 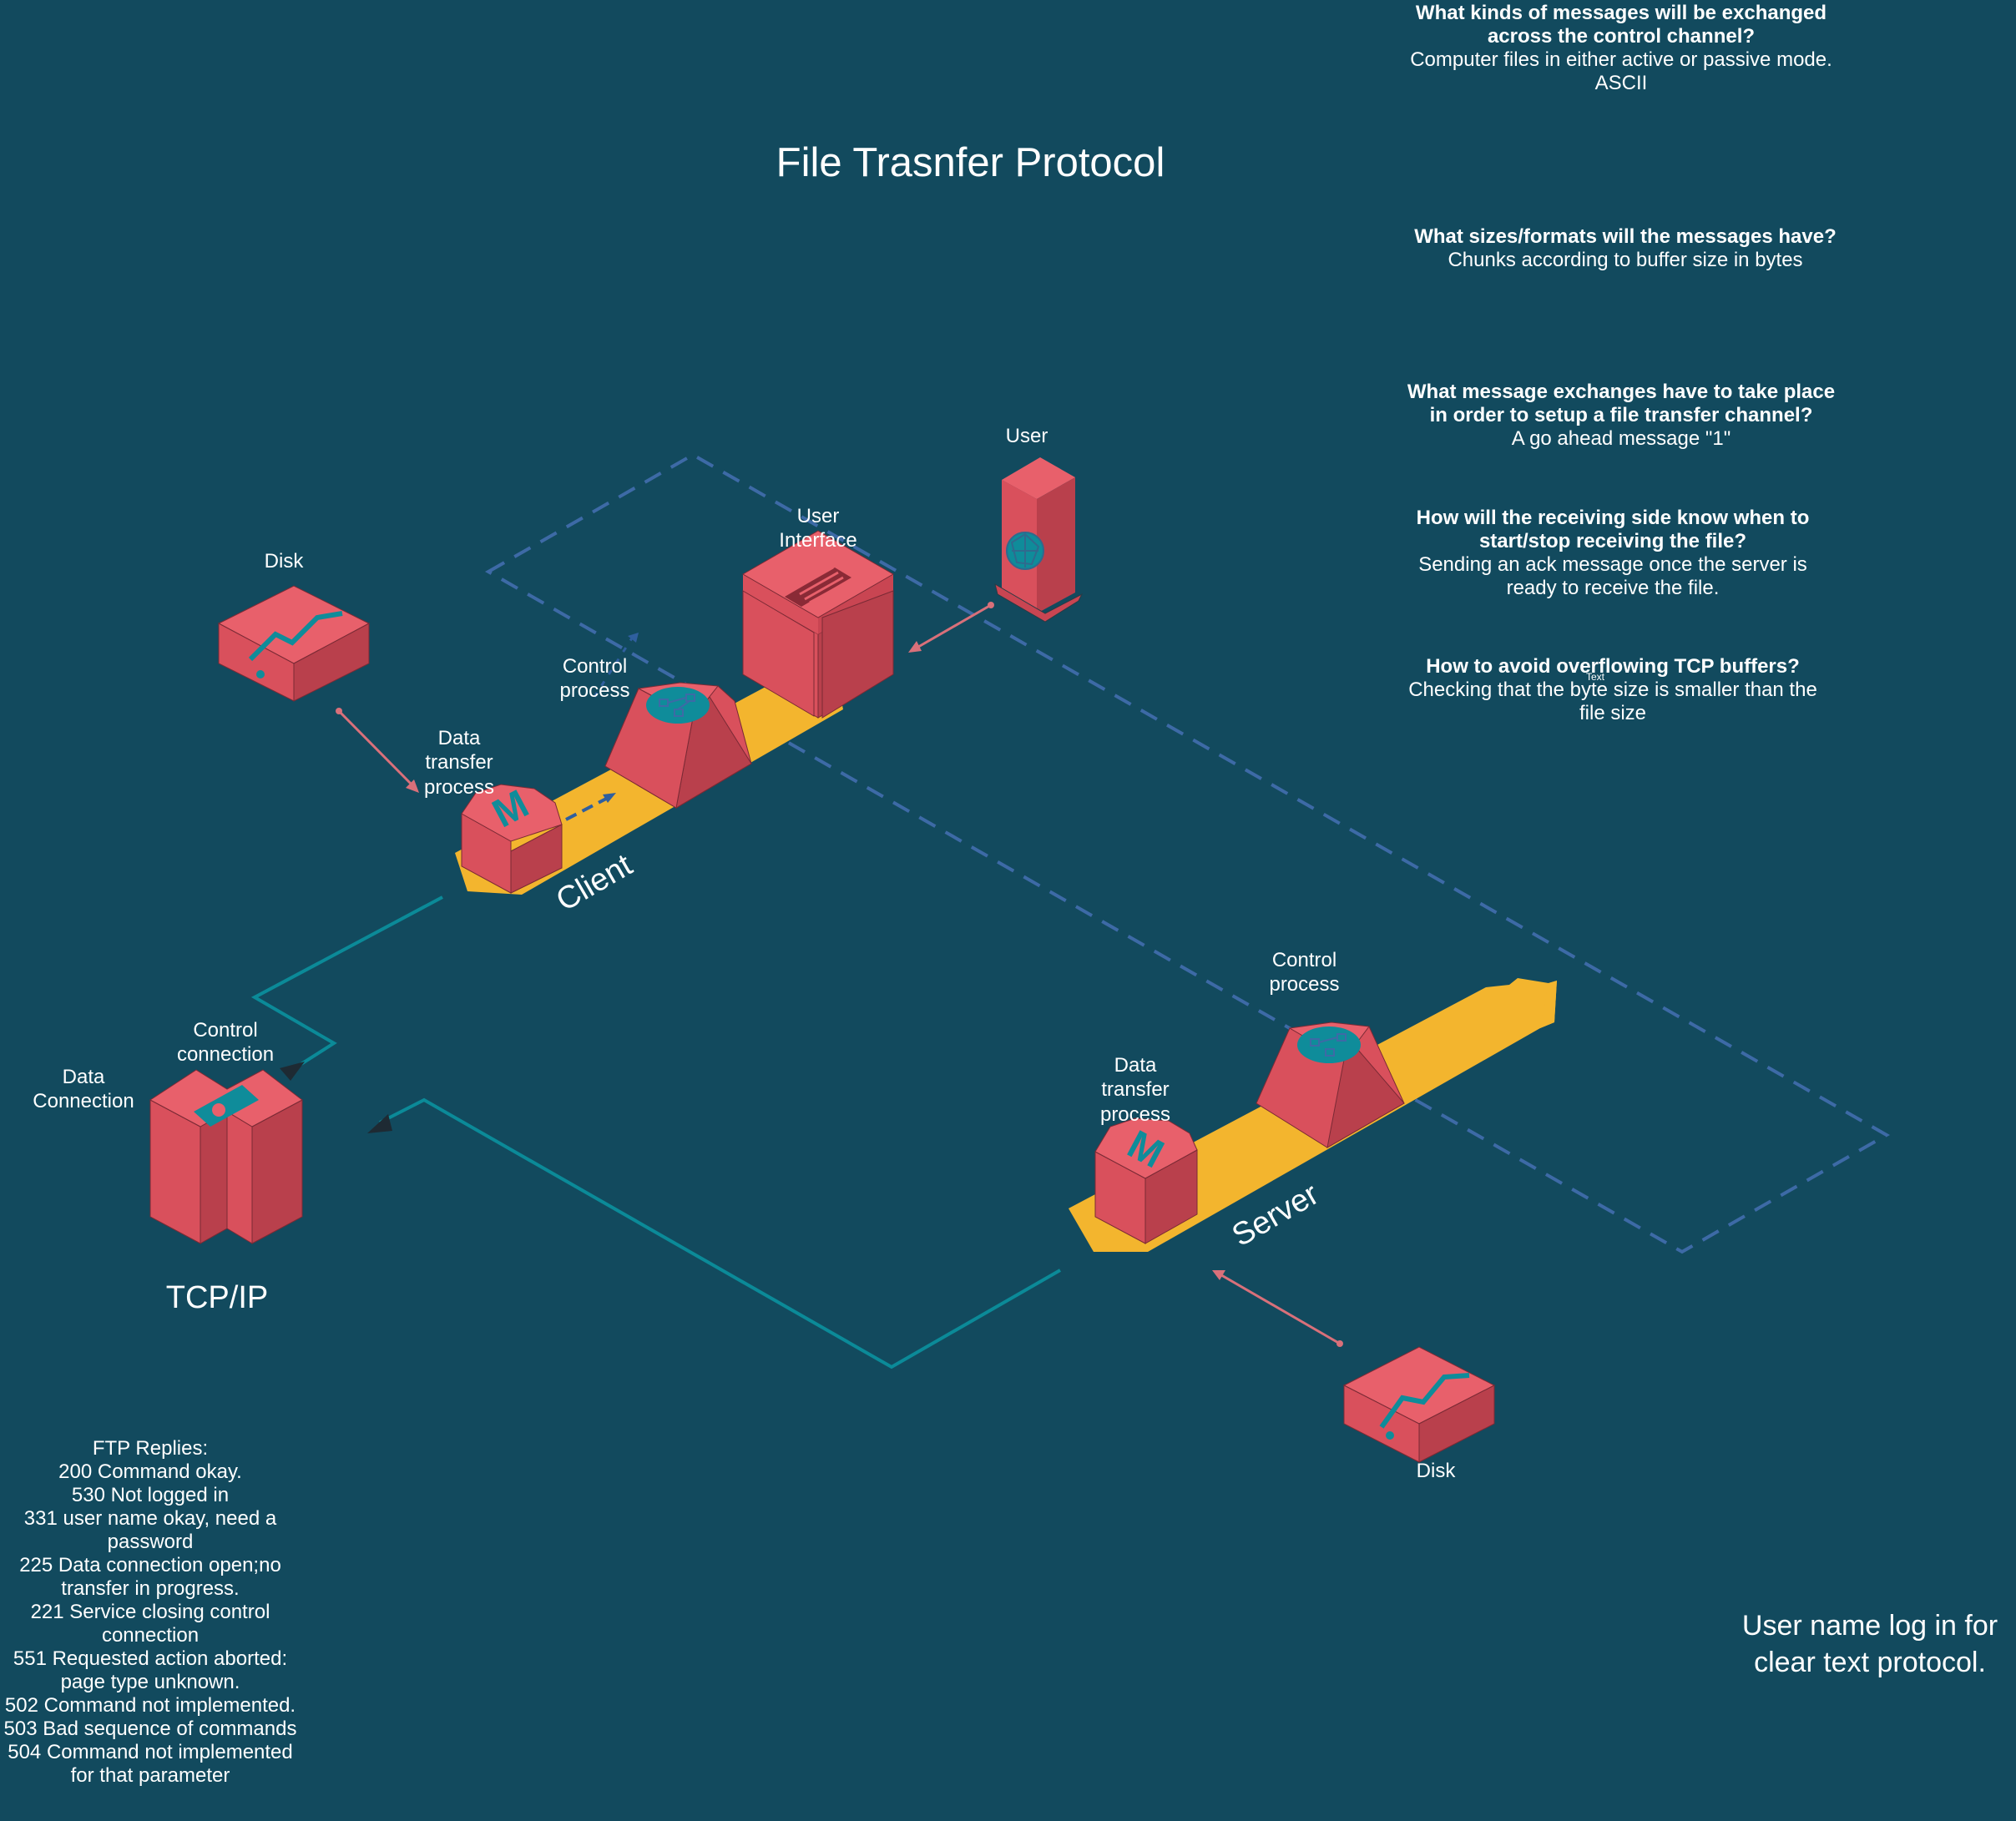 I want to click on client-control-process-network-icon, so click(x=678, y=705).